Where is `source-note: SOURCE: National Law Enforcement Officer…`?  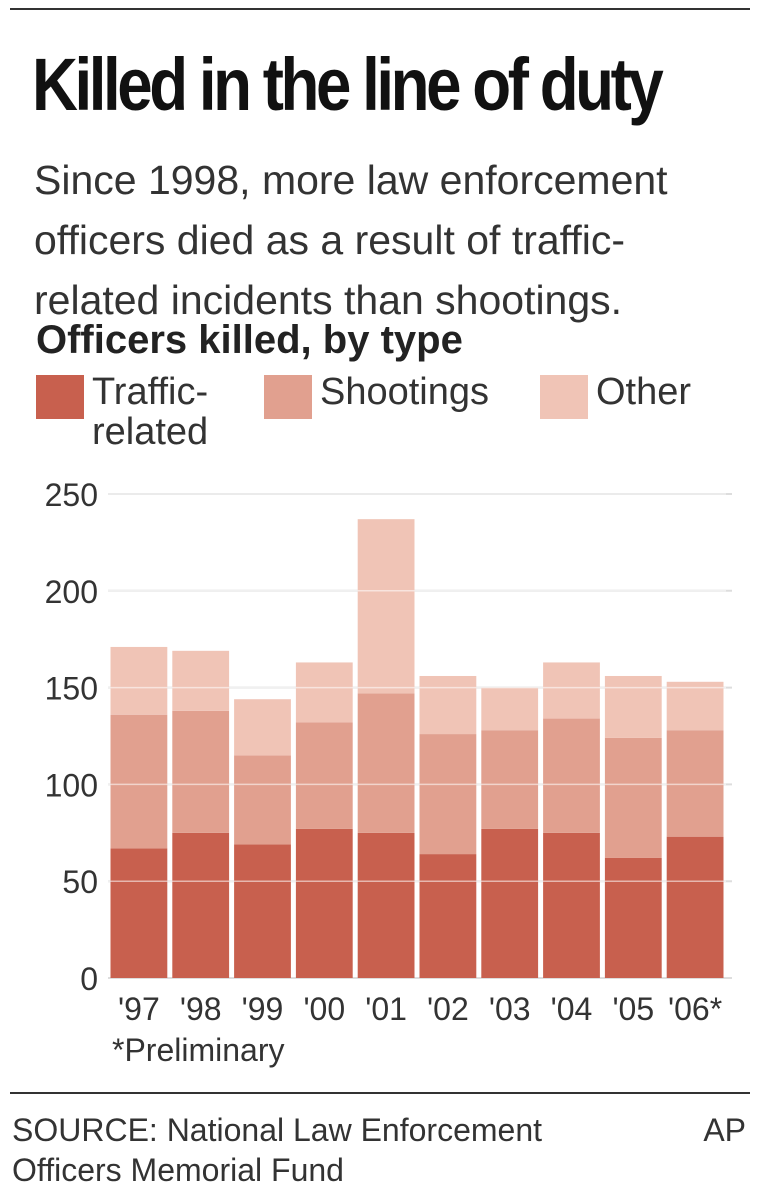 source-note: SOURCE: National Law Enforcement Officer… is located at coordinates (277, 1150).